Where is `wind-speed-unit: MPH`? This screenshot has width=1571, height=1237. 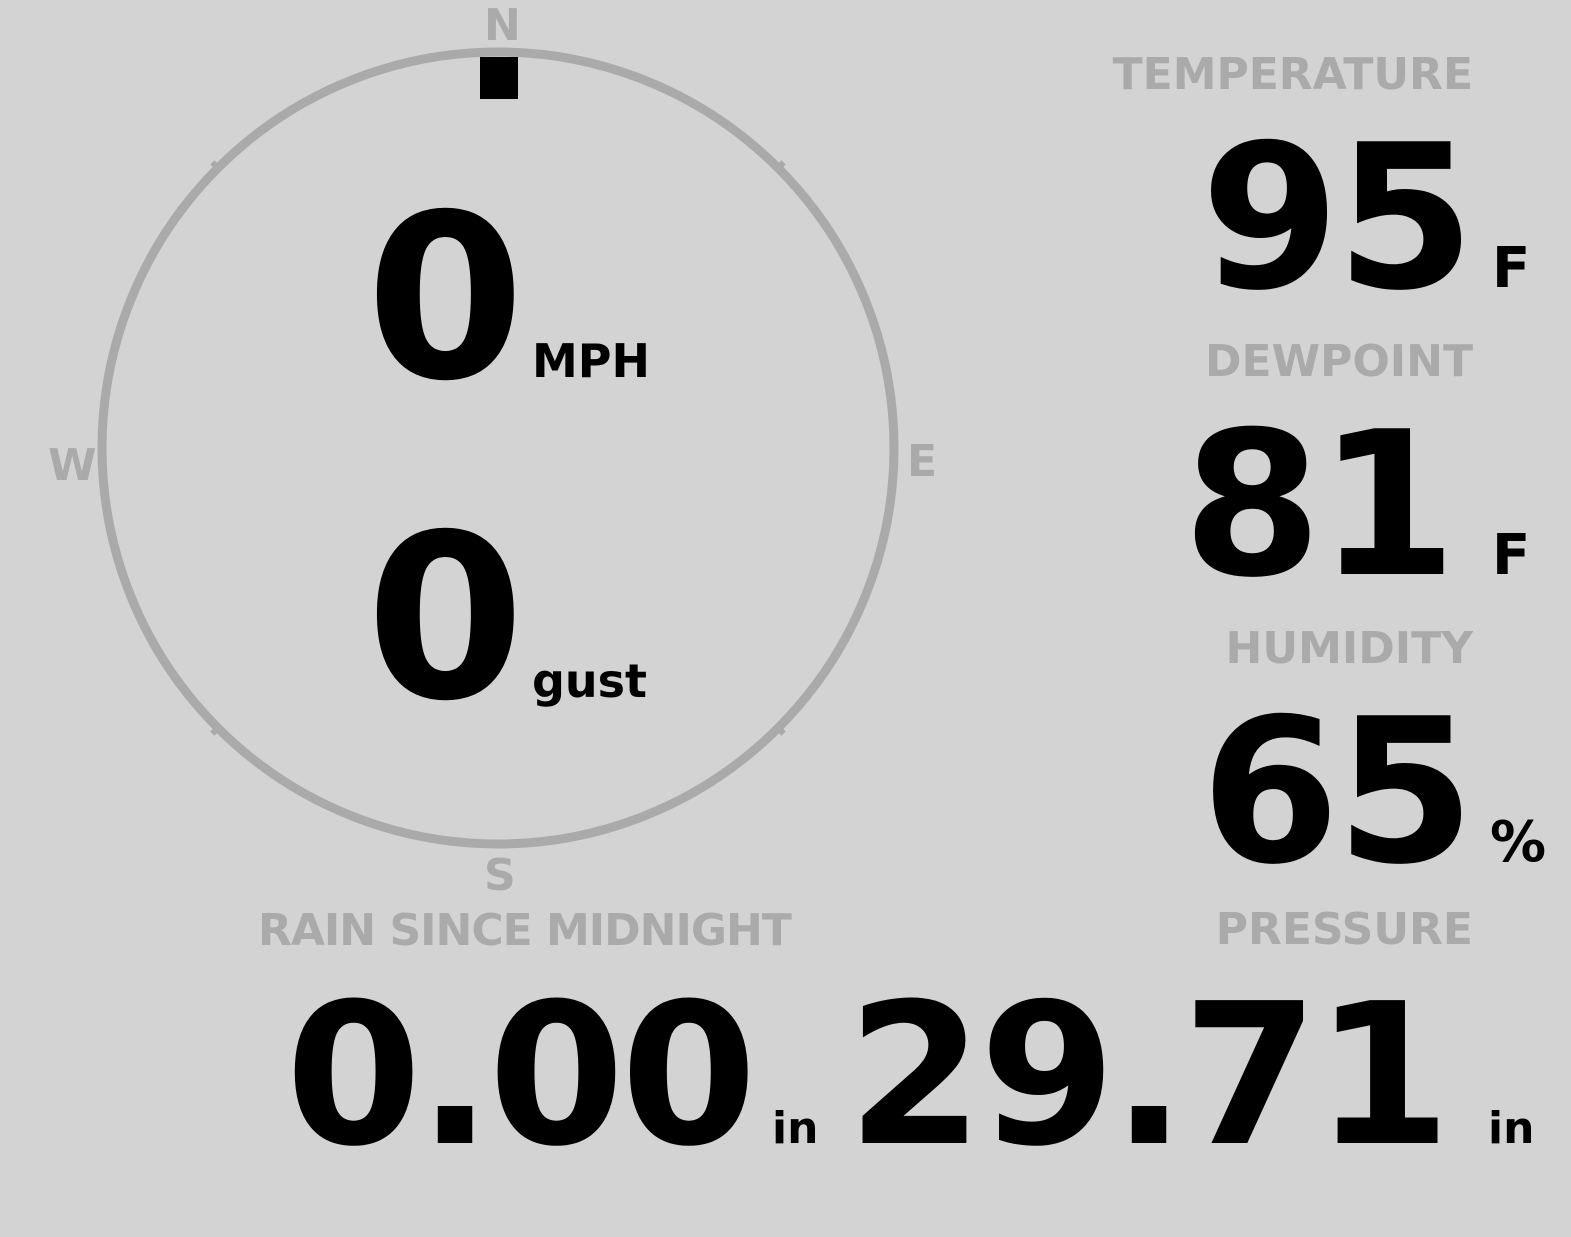 wind-speed-unit: MPH is located at coordinates (591, 361).